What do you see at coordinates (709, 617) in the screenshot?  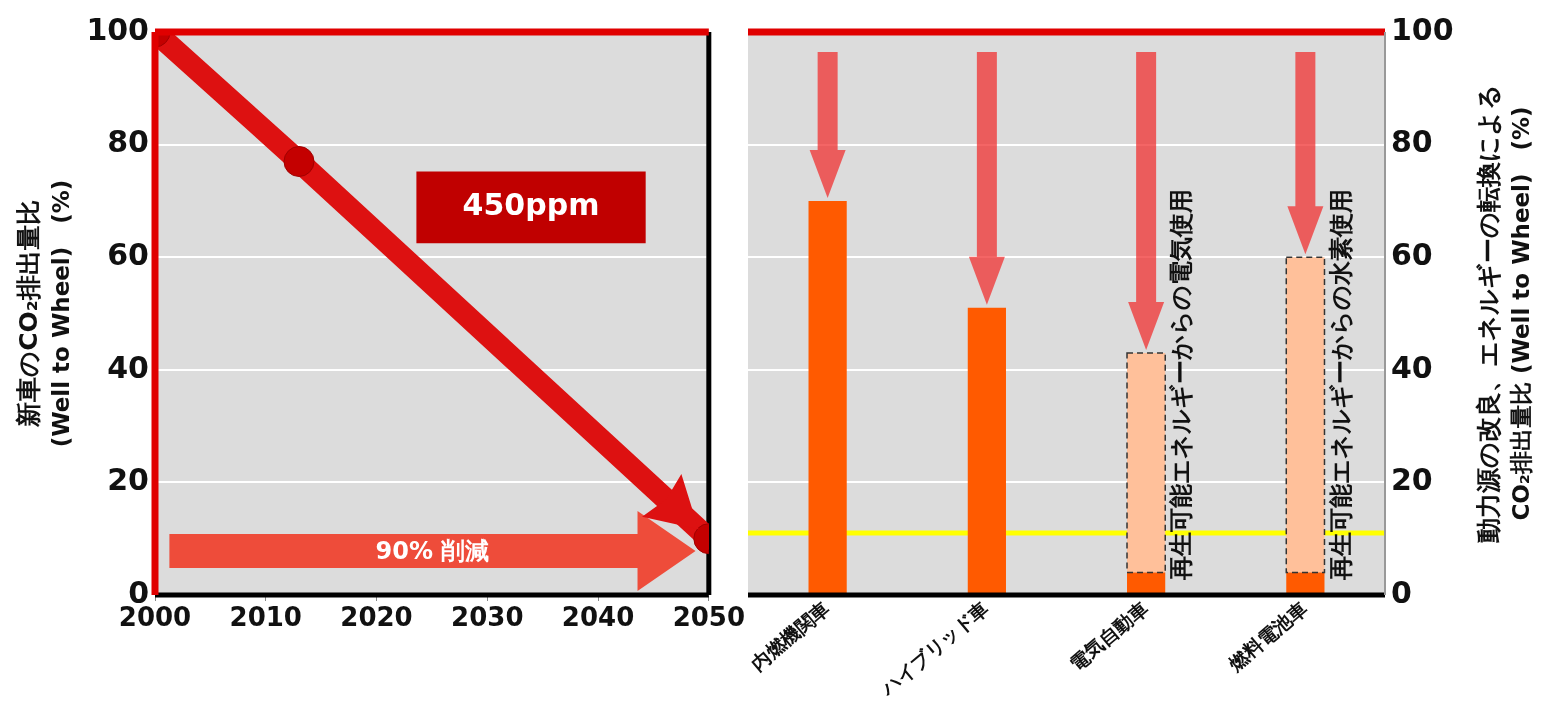 I see `x-tick-label: 2050` at bounding box center [709, 617].